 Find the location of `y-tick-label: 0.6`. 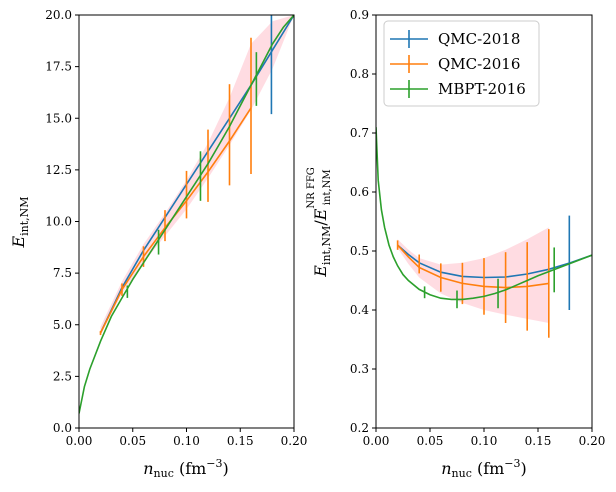

y-tick-label: 0.6 is located at coordinates (359, 192).